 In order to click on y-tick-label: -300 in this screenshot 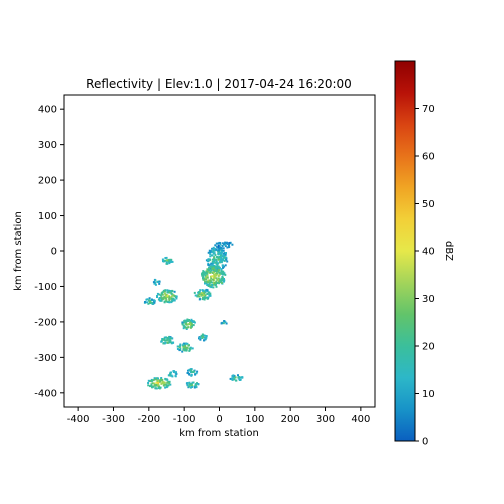, I will do `click(45, 358)`.